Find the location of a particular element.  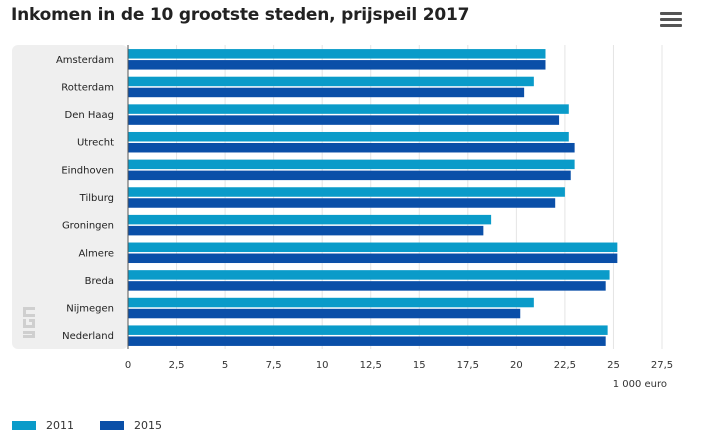

legend-label-2011: 2011 is located at coordinates (60, 425).